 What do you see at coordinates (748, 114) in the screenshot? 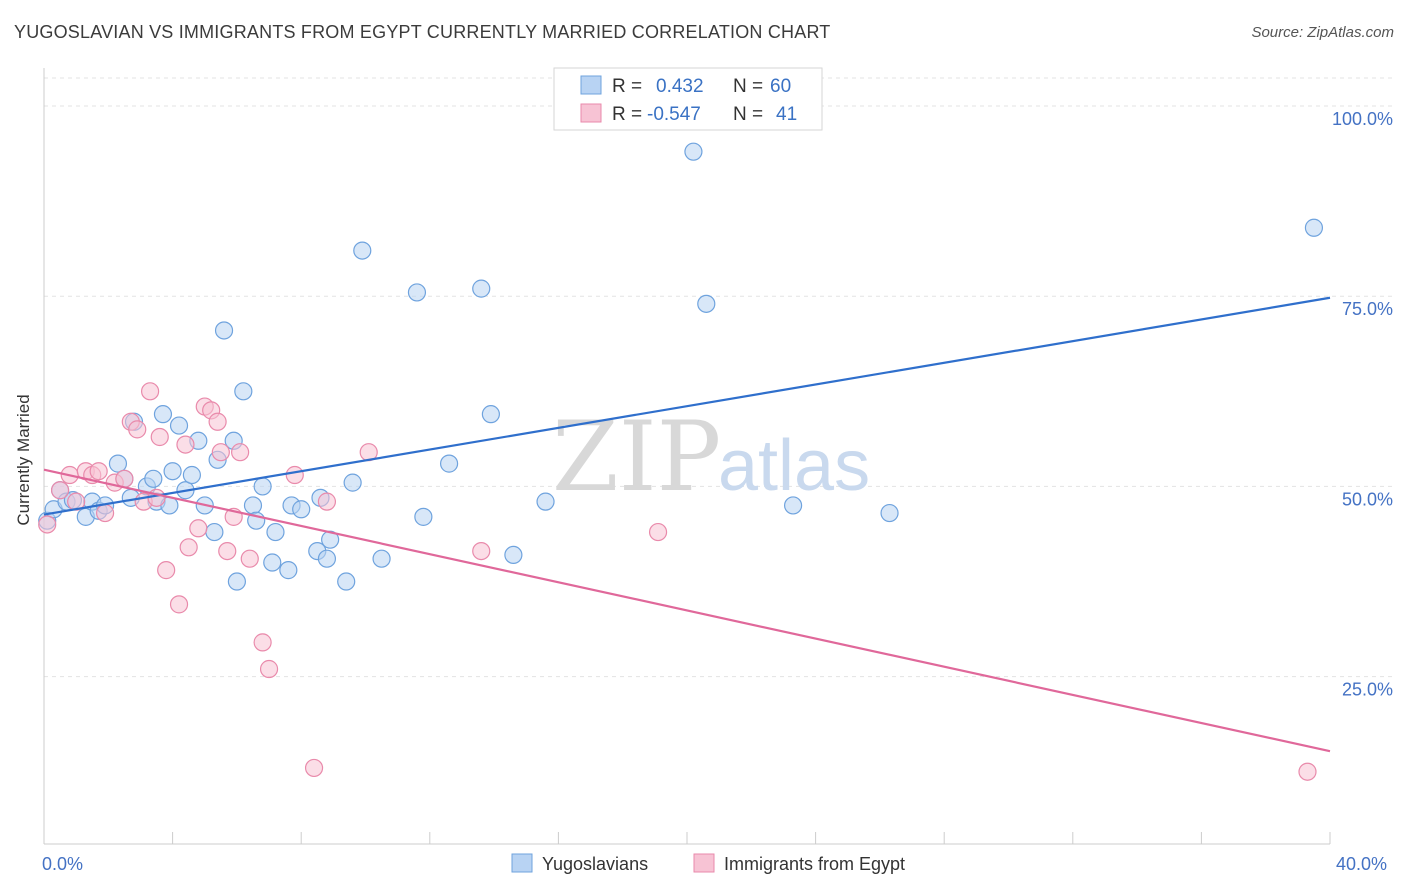
I see `stats-n-label-2: N =` at bounding box center [748, 114].